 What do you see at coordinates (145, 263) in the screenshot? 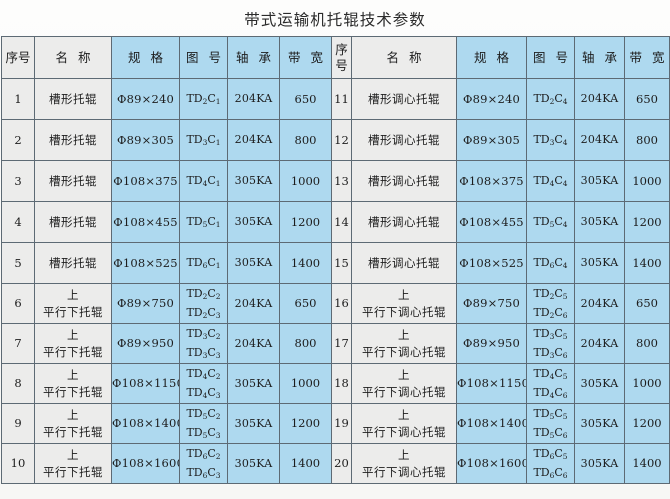
I see `cell-spec_l: Φ108×525` at bounding box center [145, 263].